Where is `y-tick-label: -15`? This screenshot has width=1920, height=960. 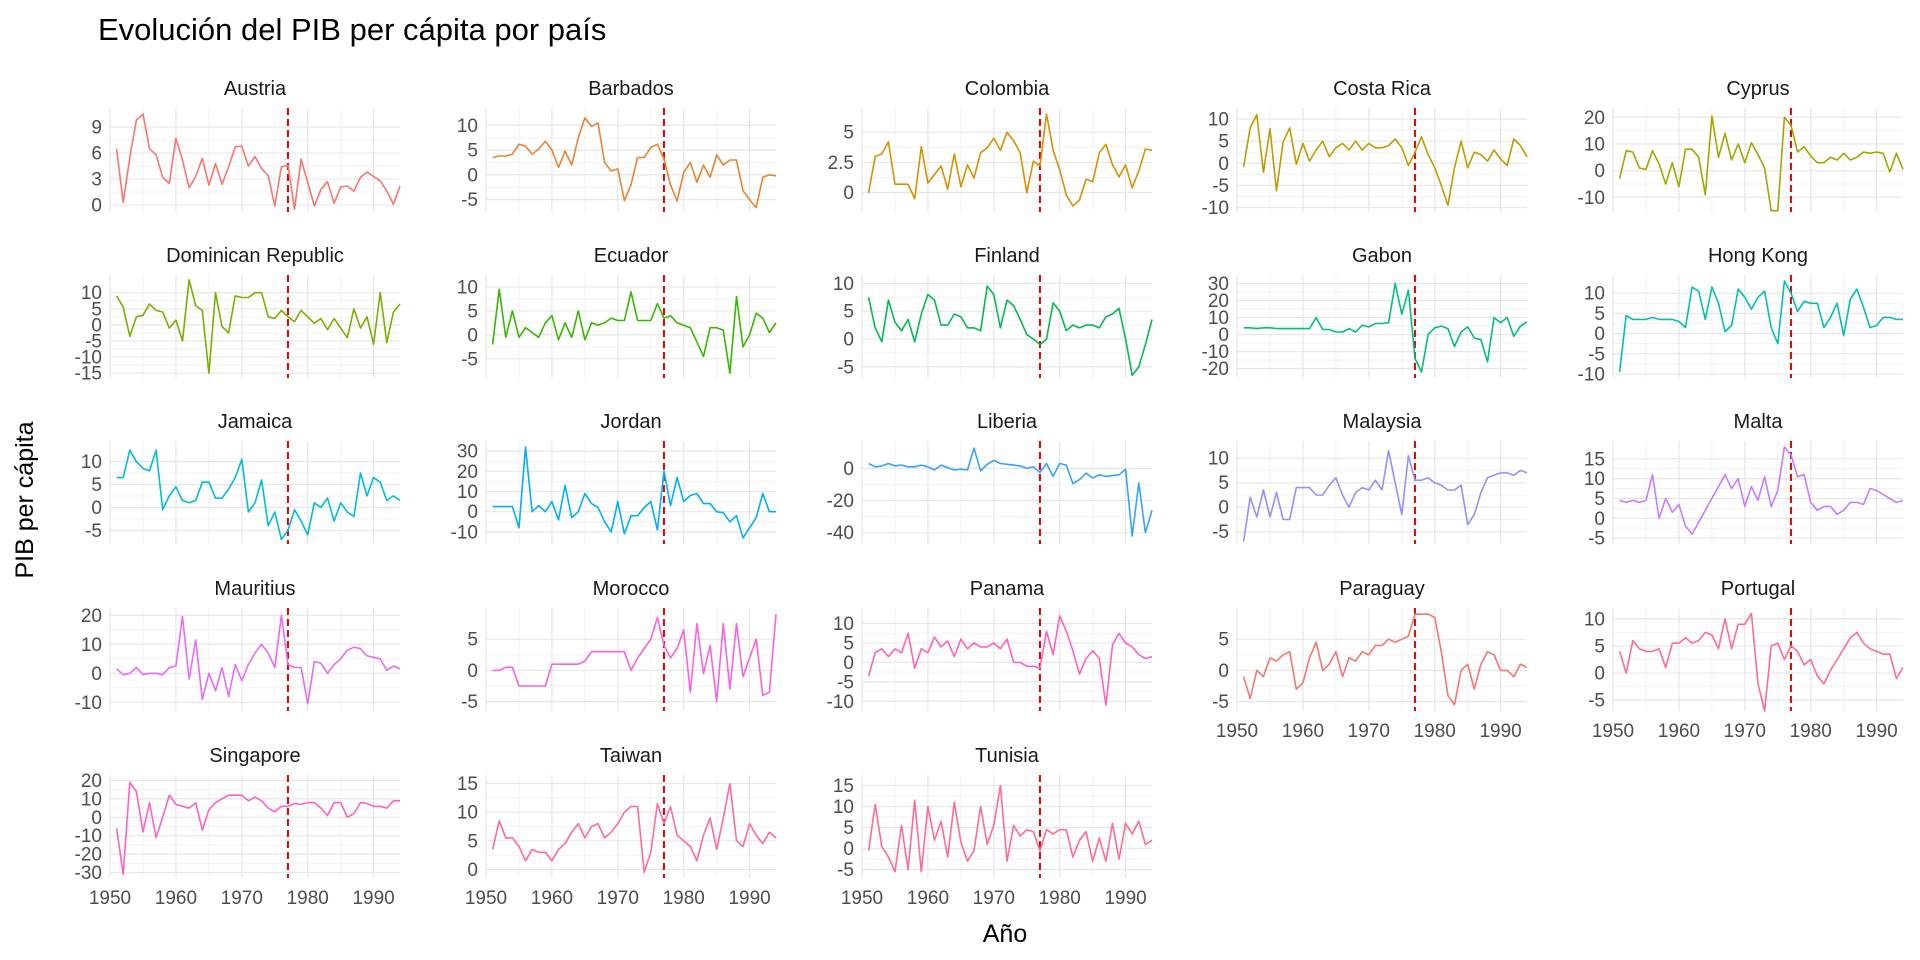
y-tick-label: -15 is located at coordinates (88, 374).